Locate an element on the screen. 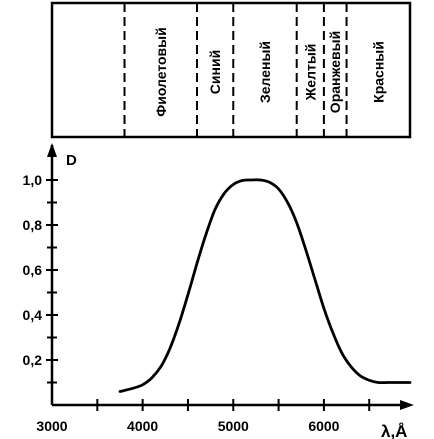 This screenshot has height=439, width=434. y-tick-label: 0,6 is located at coordinates (33, 270).